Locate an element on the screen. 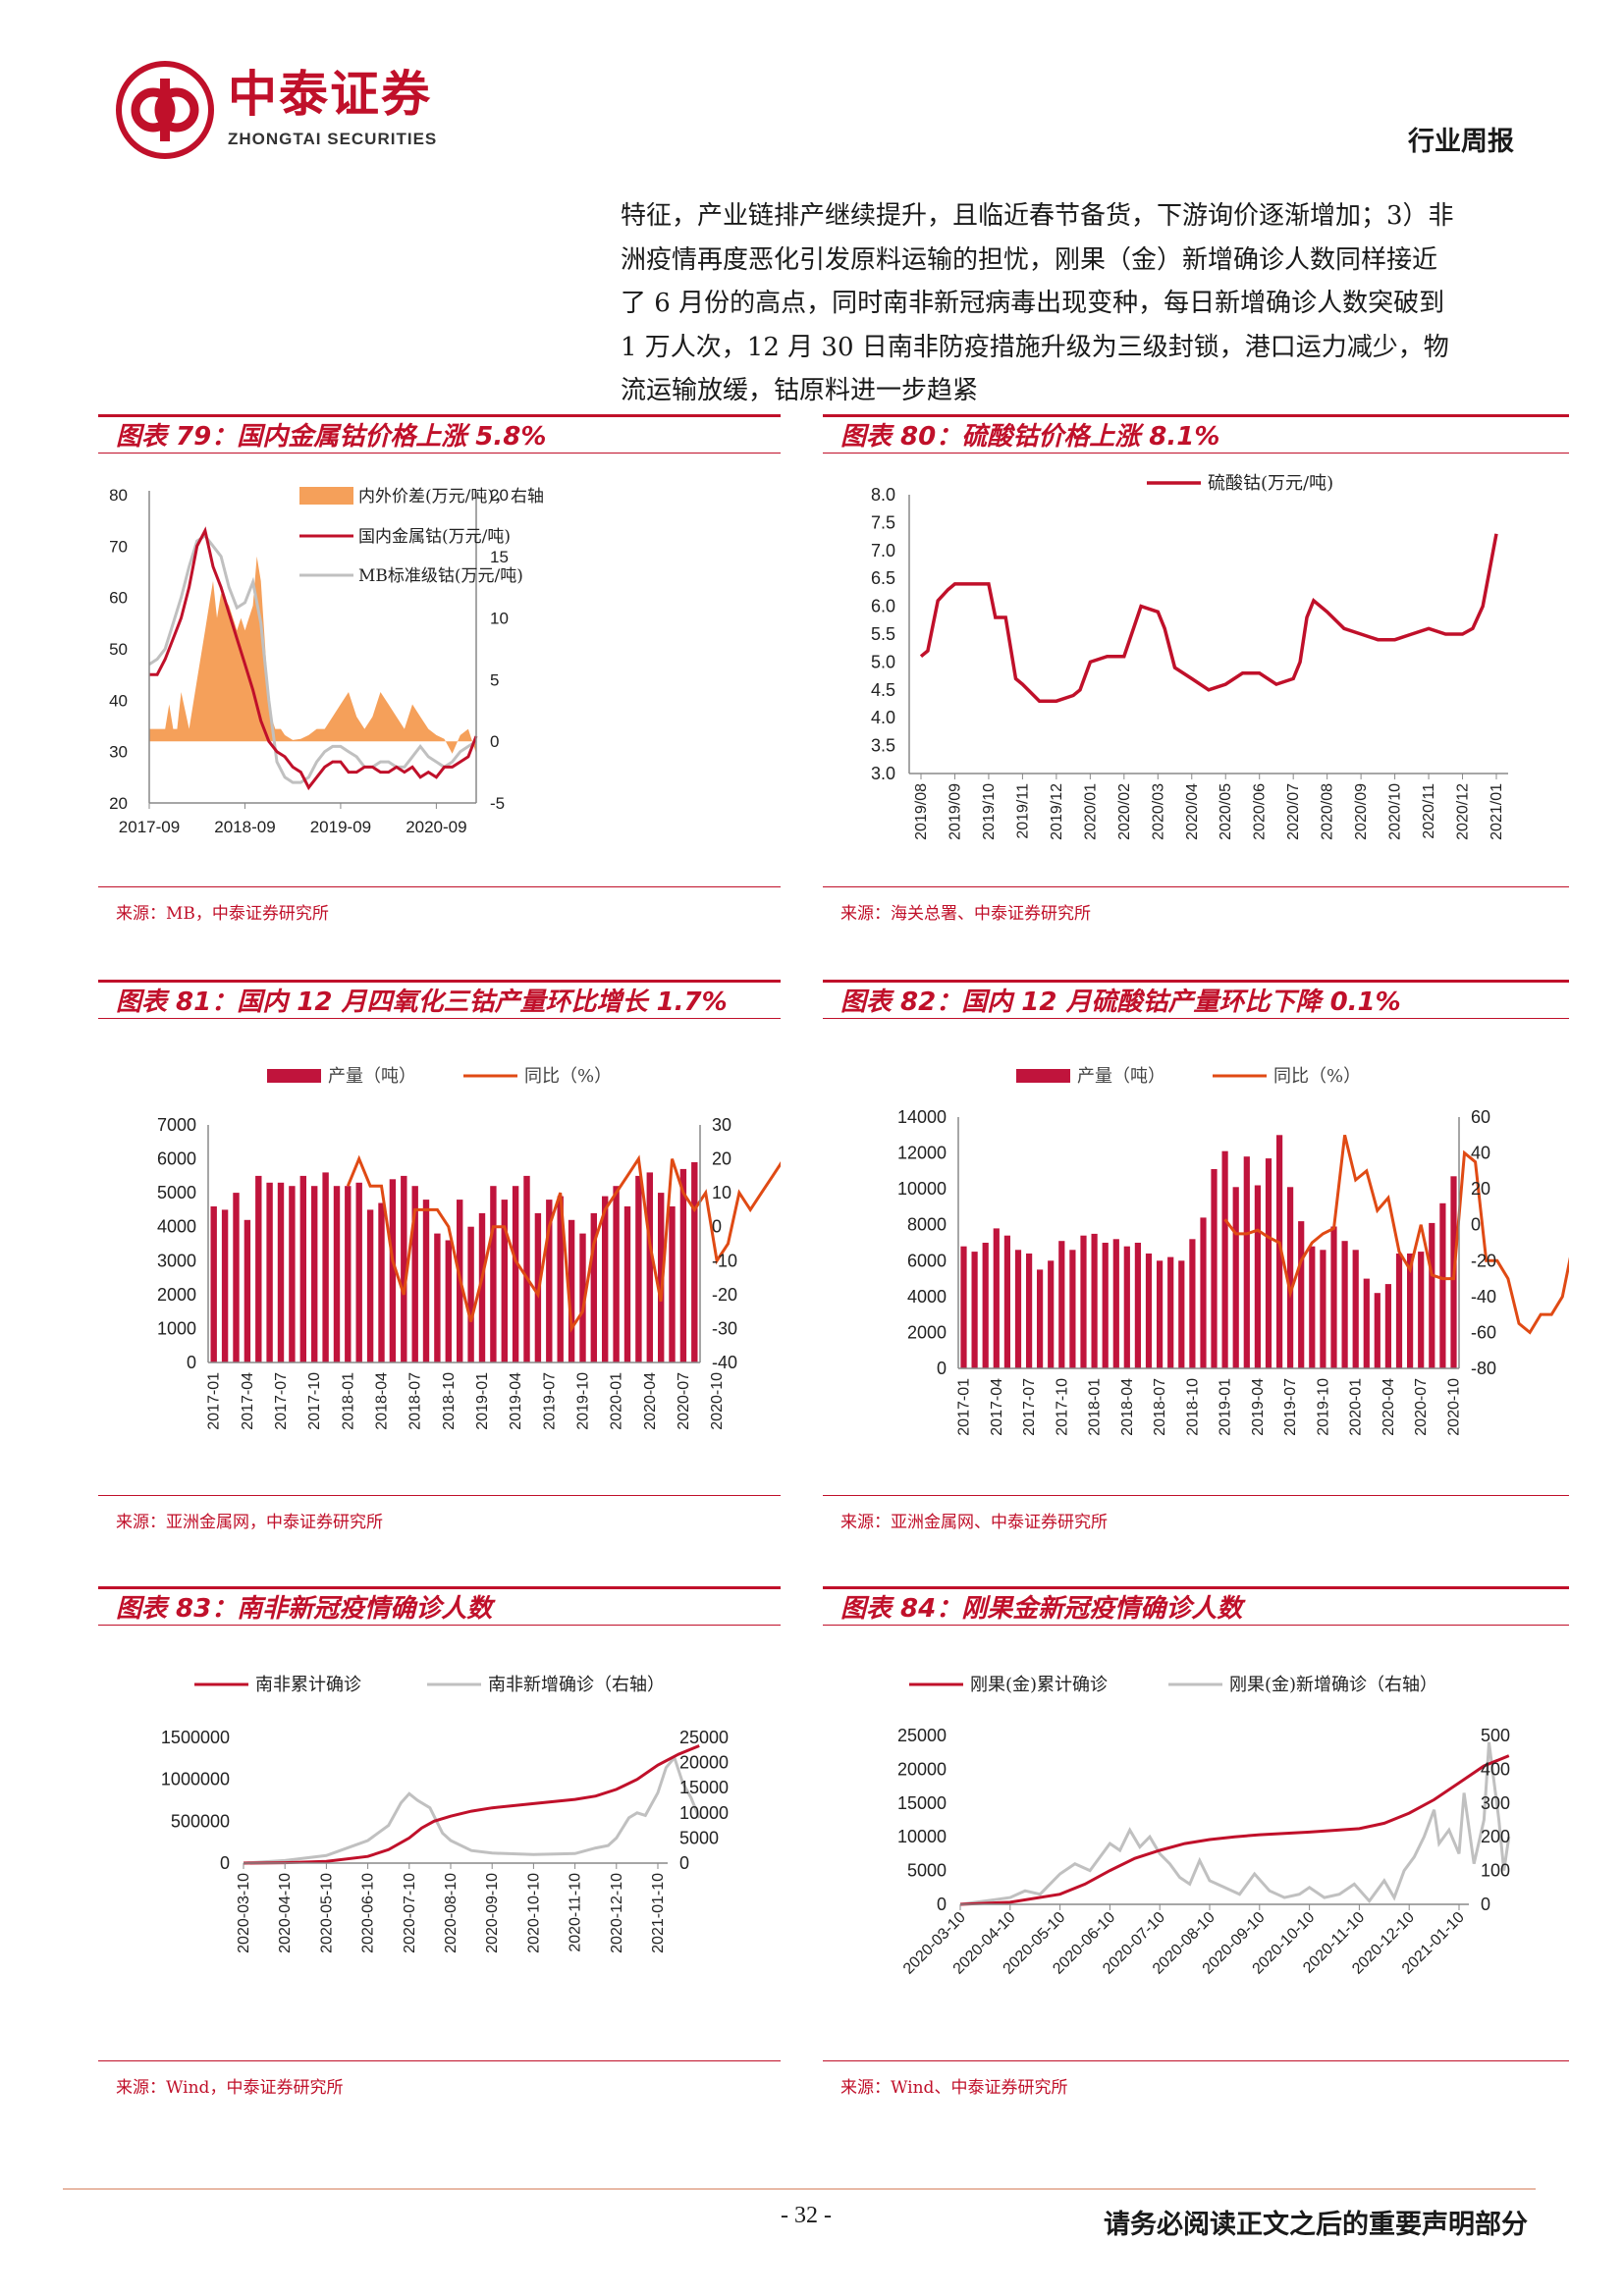  y2-tick-label: -40 is located at coordinates (1483, 1297).